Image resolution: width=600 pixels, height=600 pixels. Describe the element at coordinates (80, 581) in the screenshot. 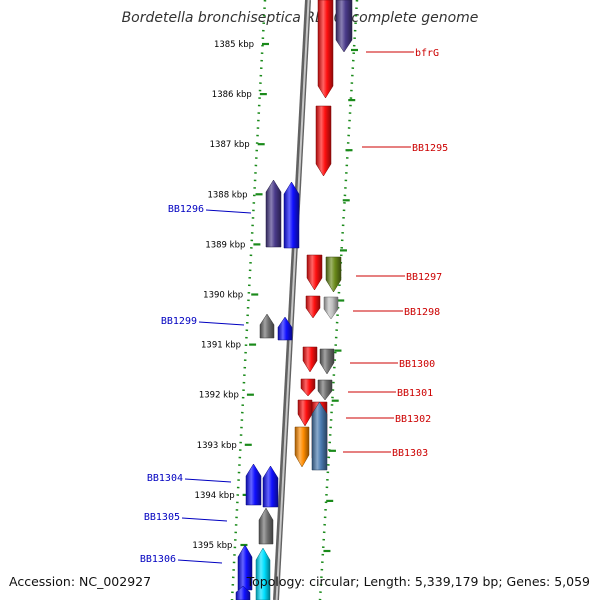

I see `accession-text: Accession: NC_002927` at that location.